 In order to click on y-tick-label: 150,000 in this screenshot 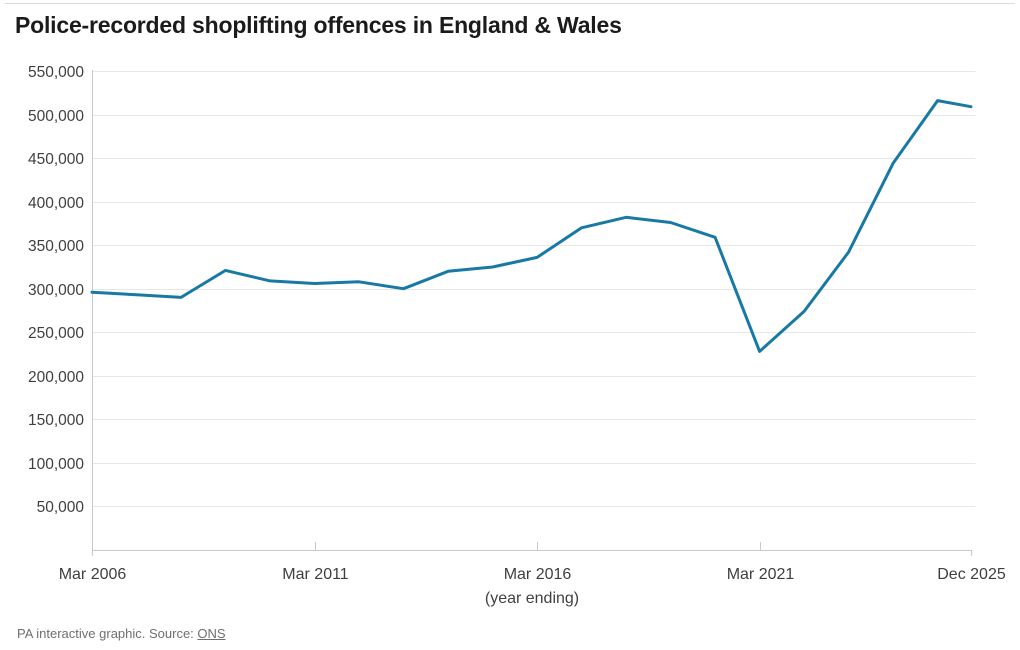, I will do `click(56, 420)`.